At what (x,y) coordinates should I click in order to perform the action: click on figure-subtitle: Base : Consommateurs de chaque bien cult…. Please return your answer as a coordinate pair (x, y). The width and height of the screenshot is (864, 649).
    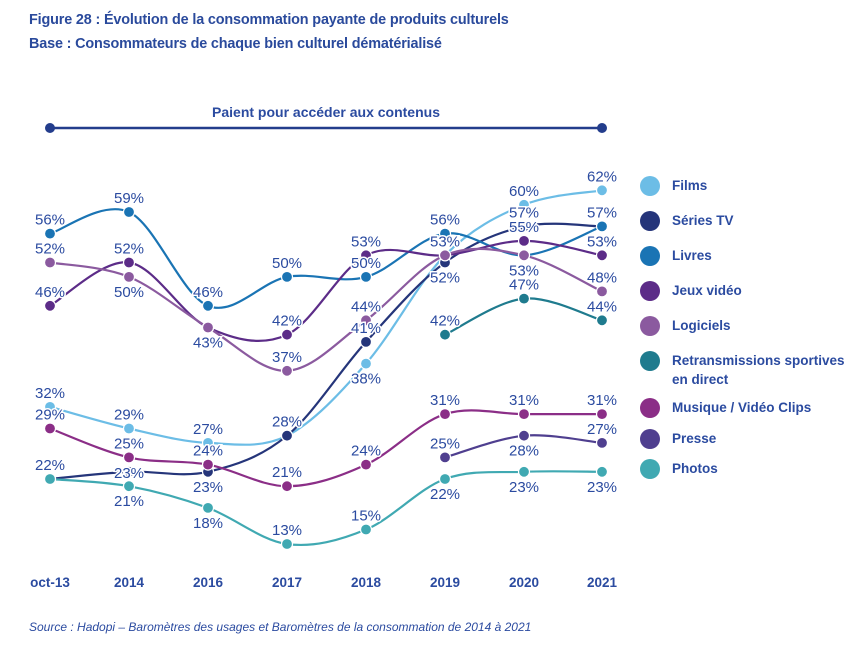
    Looking at the image, I should click on (235, 44).